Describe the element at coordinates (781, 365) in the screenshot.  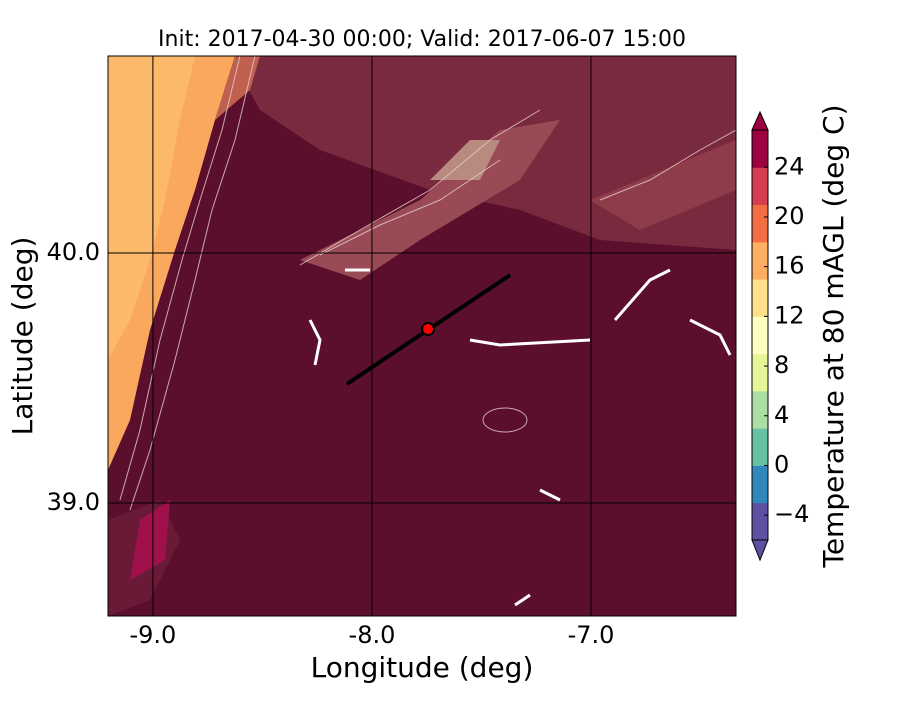
I see `colorbar-tick-label: 8` at that location.